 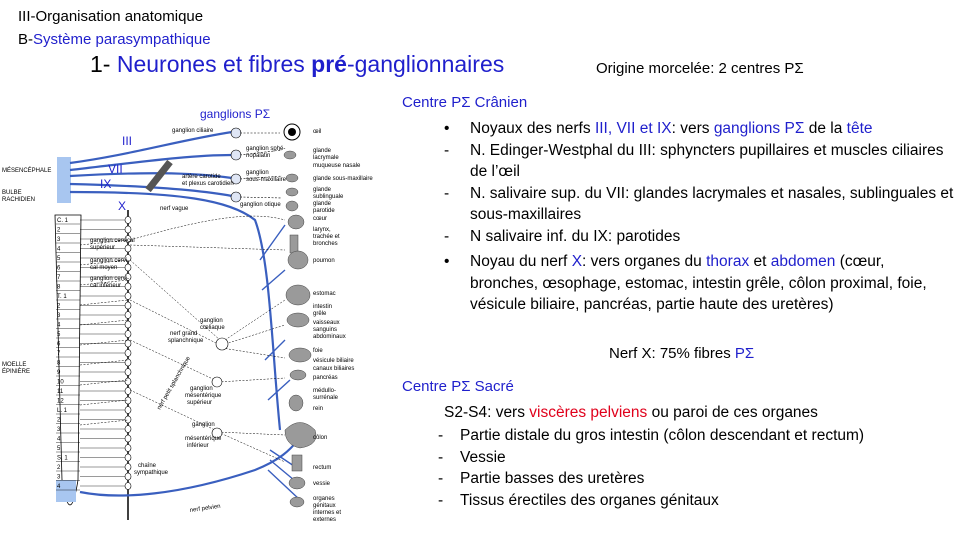 What do you see at coordinates (803, 261) in the screenshot?
I see `cranial-item-text: abdomen` at bounding box center [803, 261].